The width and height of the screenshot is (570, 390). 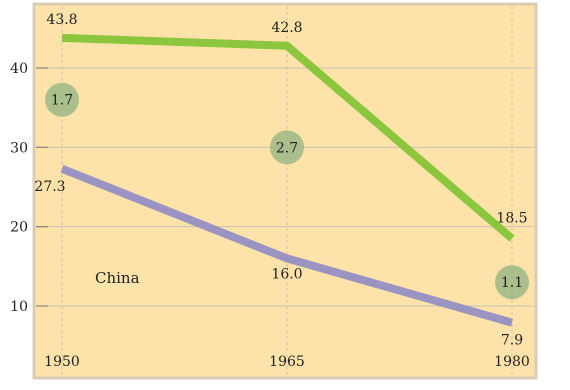 I want to click on x-tick-label-1965: 1965, so click(x=287, y=362).